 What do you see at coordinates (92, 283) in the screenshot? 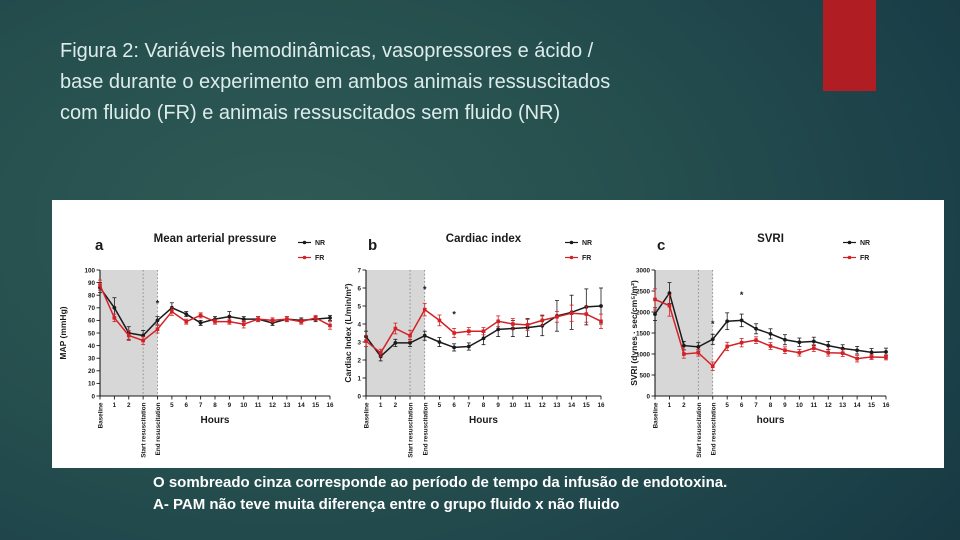
I see `svg-text: 90` at bounding box center [92, 283].